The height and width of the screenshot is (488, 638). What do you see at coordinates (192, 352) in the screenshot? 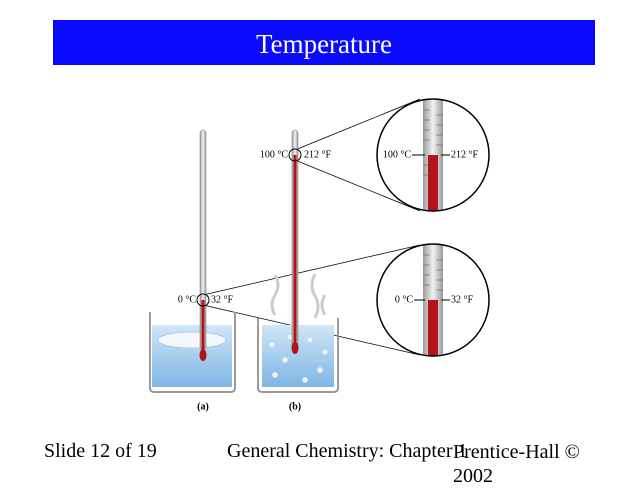
I see `beaker-a` at bounding box center [192, 352].